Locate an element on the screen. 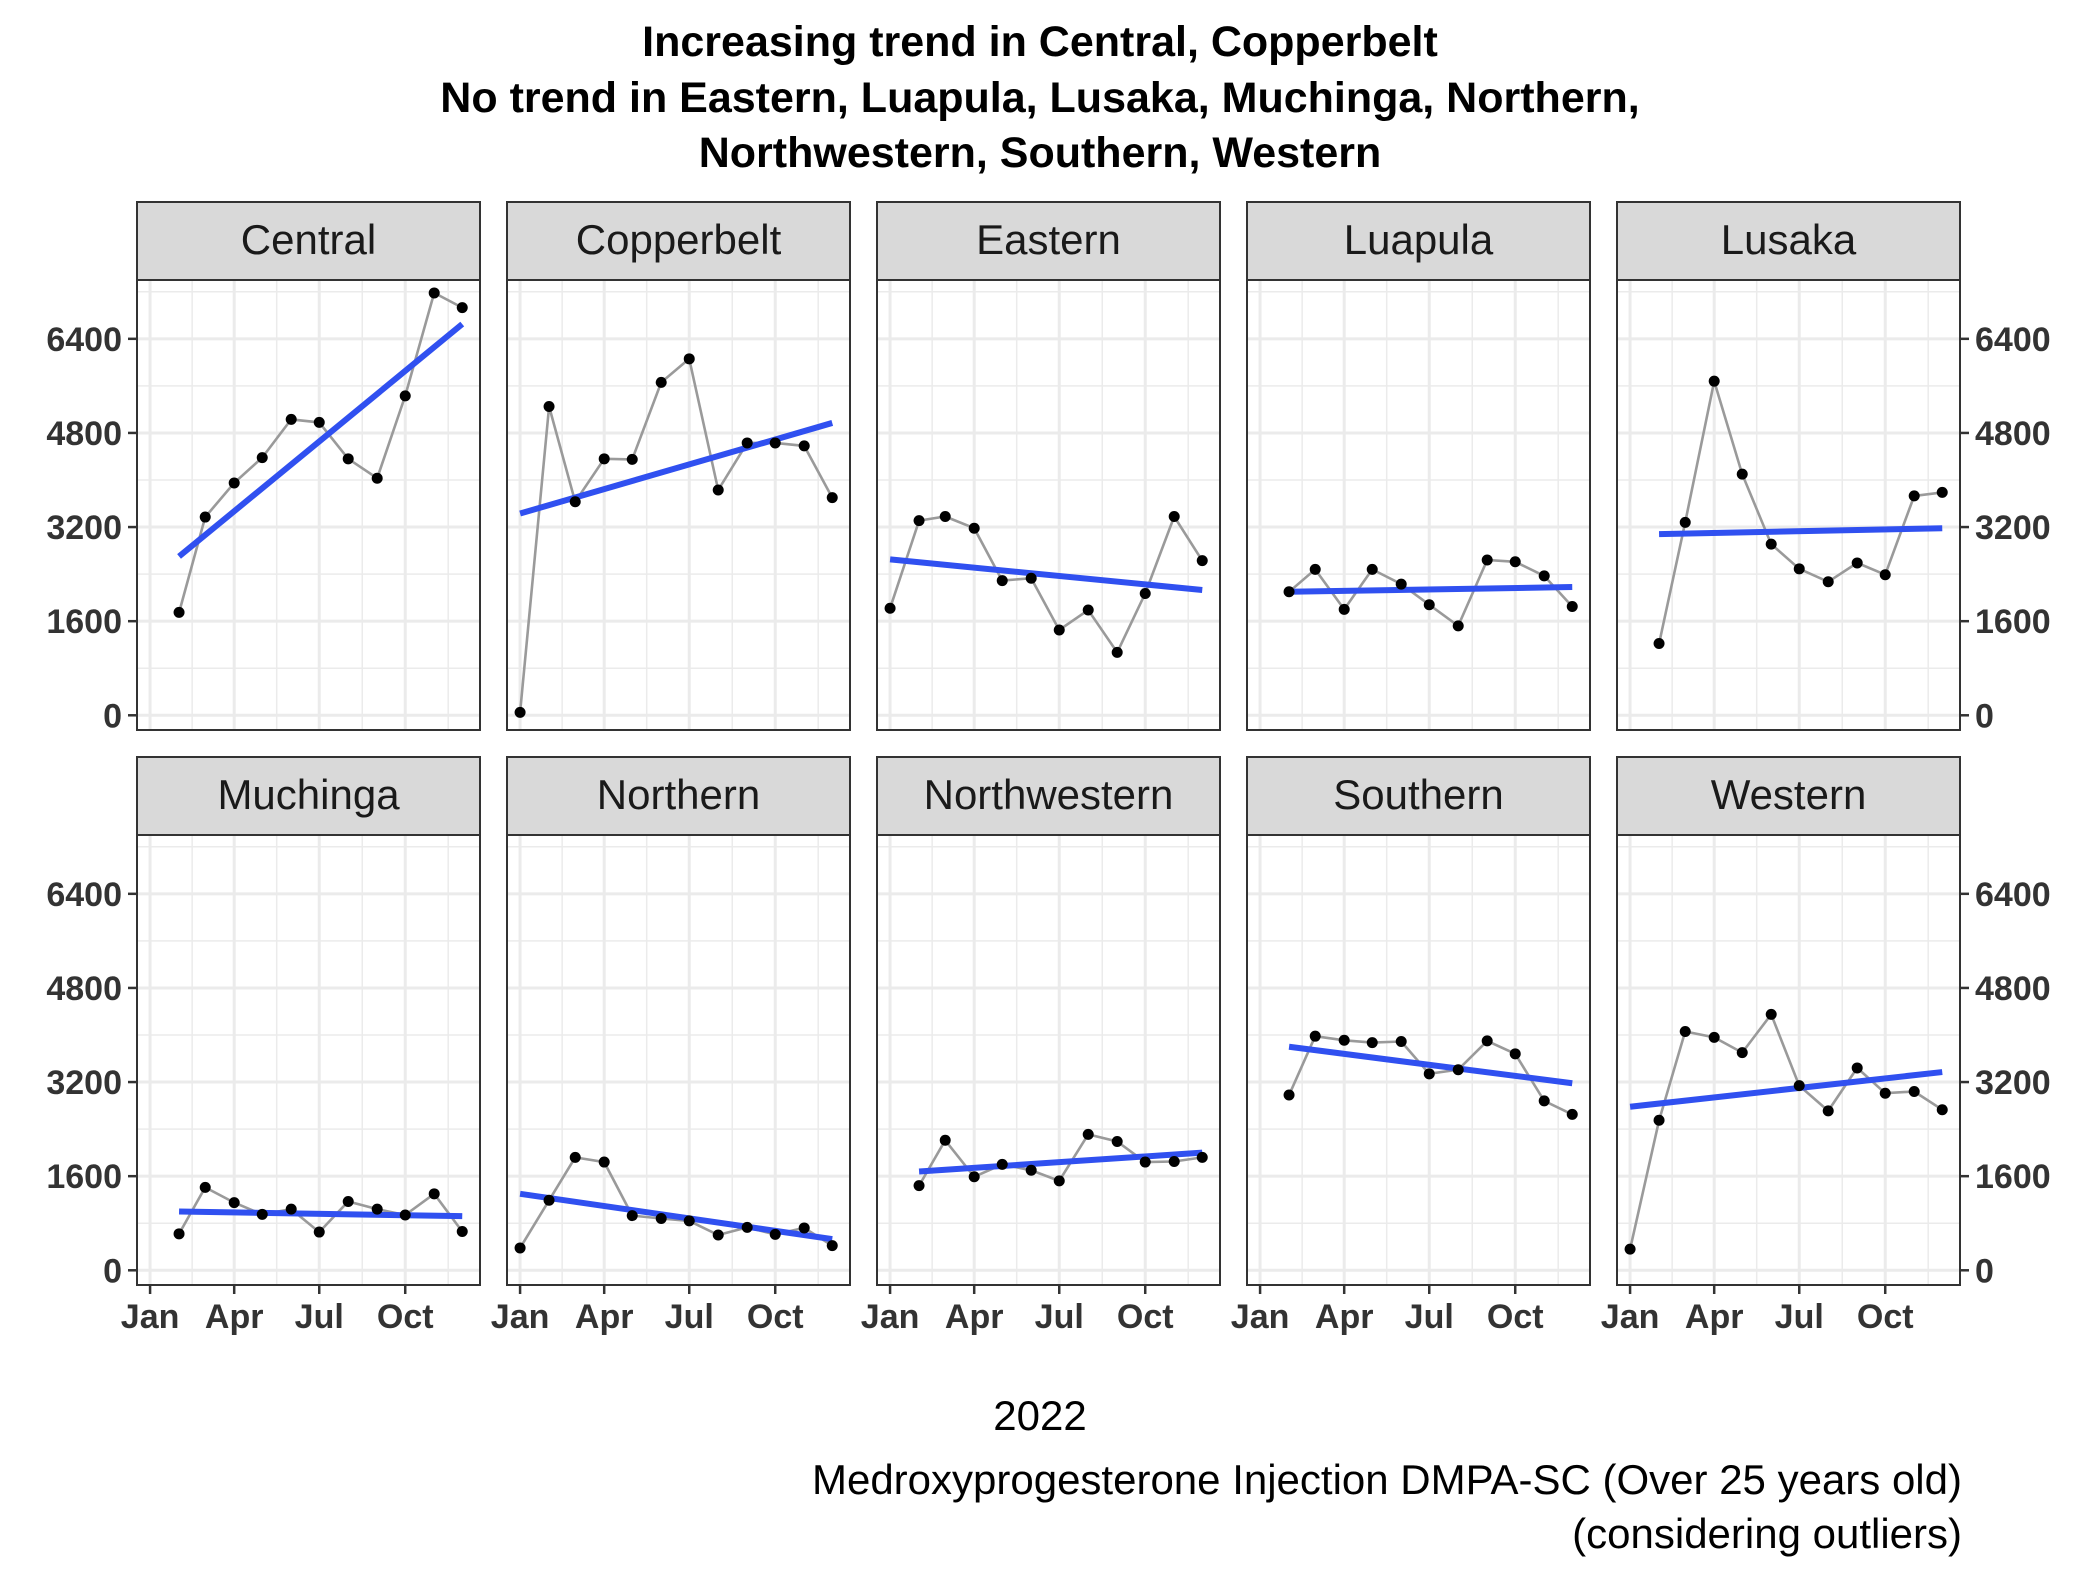  x-tick-label: Apr is located at coordinates (974, 1317).